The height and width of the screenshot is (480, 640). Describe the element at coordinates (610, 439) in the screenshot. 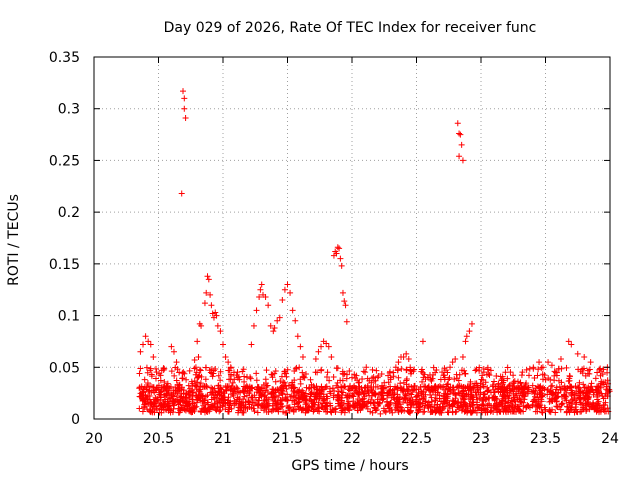

I see `x-tick-label: 24` at that location.